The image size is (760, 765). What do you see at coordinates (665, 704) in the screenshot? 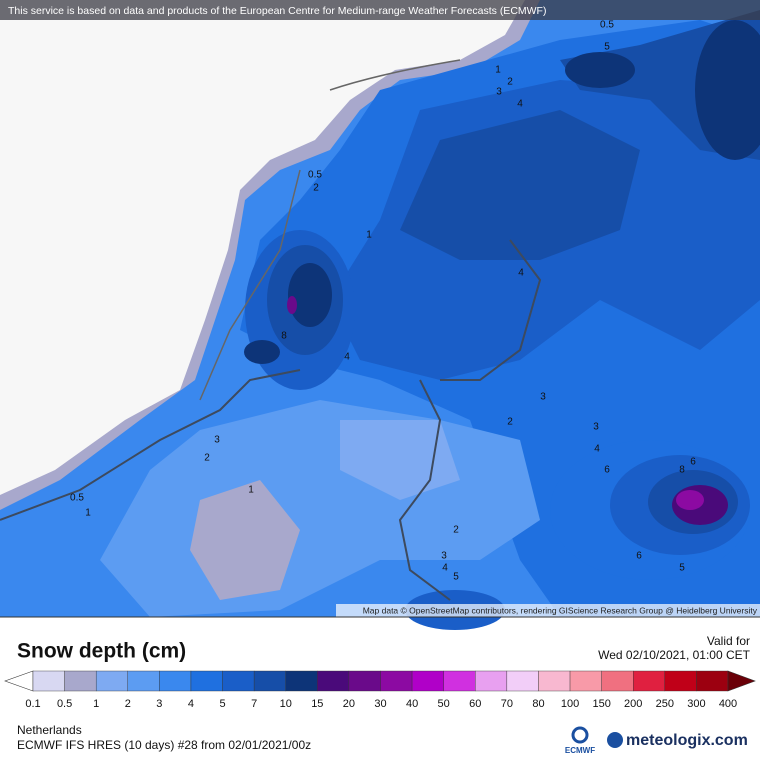
I see `colorbar-label: 250` at bounding box center [665, 704].